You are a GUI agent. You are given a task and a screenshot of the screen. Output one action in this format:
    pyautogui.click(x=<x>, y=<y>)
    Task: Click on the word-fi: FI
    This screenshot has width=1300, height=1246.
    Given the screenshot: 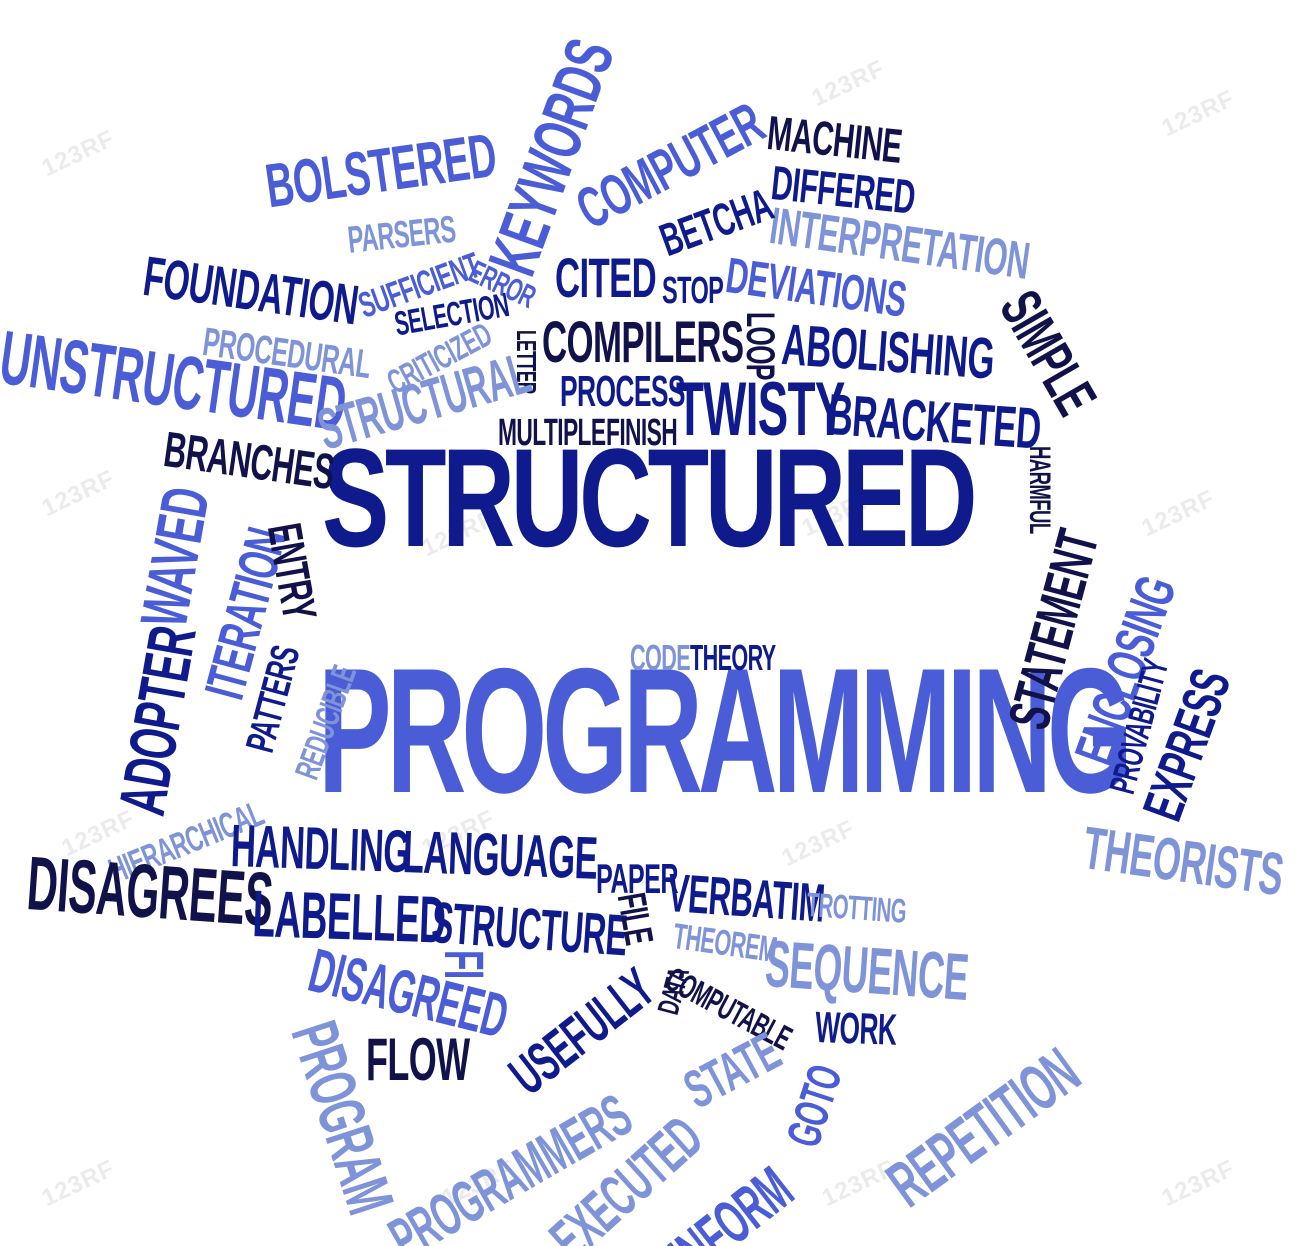 What is the action you would take?
    pyautogui.click(x=464, y=964)
    